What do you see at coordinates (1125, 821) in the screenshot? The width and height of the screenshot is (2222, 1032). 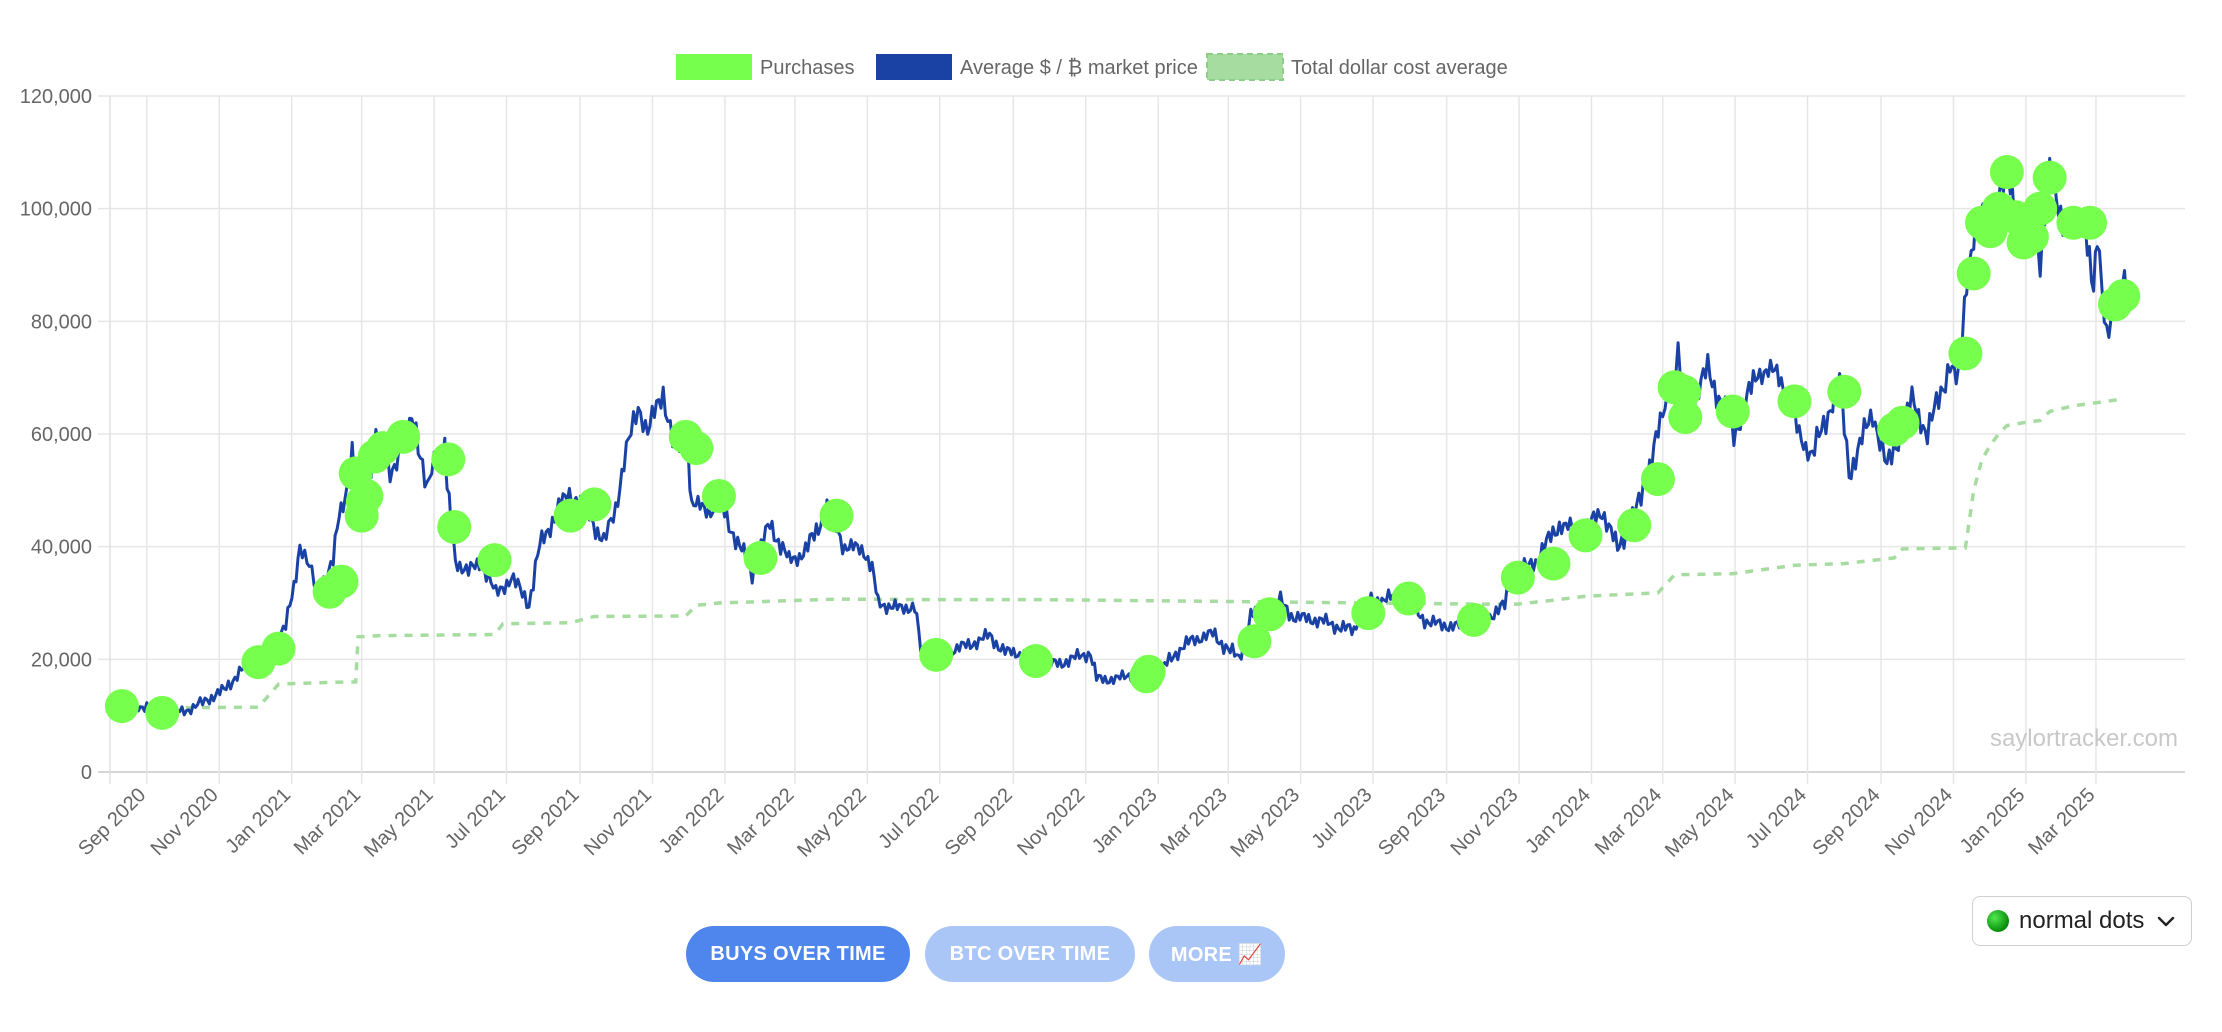 I see `x-tick-label: Jan 2023` at bounding box center [1125, 821].